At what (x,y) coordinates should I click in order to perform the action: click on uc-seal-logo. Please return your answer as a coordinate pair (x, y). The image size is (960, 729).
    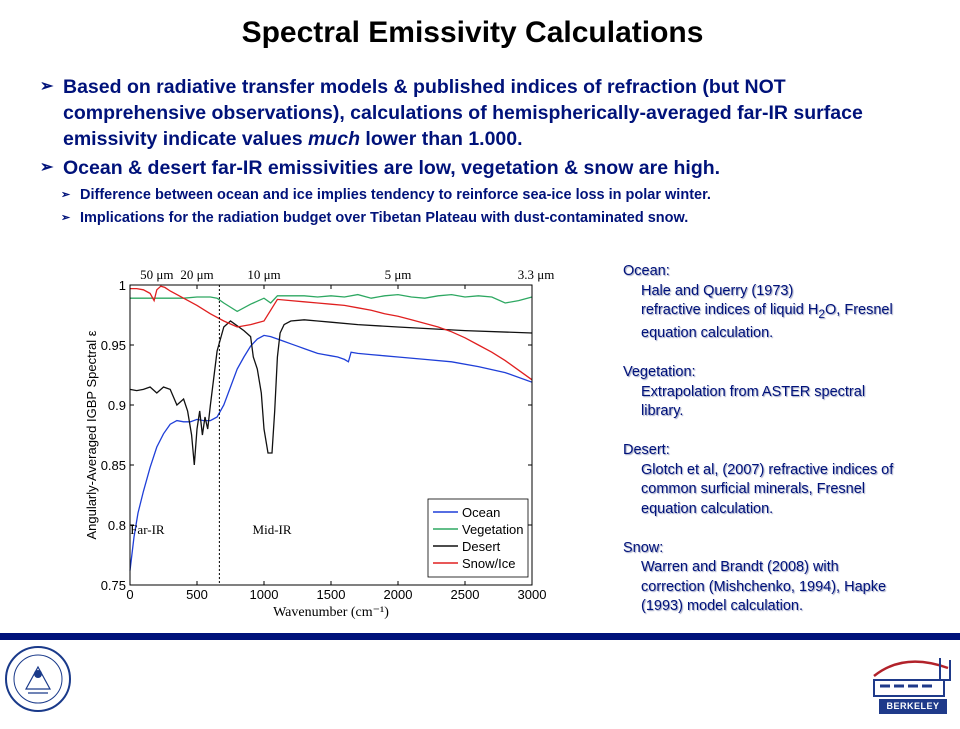
    Looking at the image, I should click on (38, 679).